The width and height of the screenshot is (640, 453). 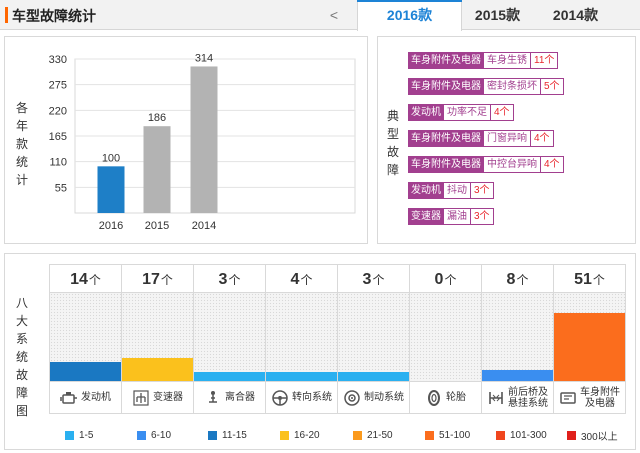 I want to click on legend-item: 101-300, so click(x=521, y=435).